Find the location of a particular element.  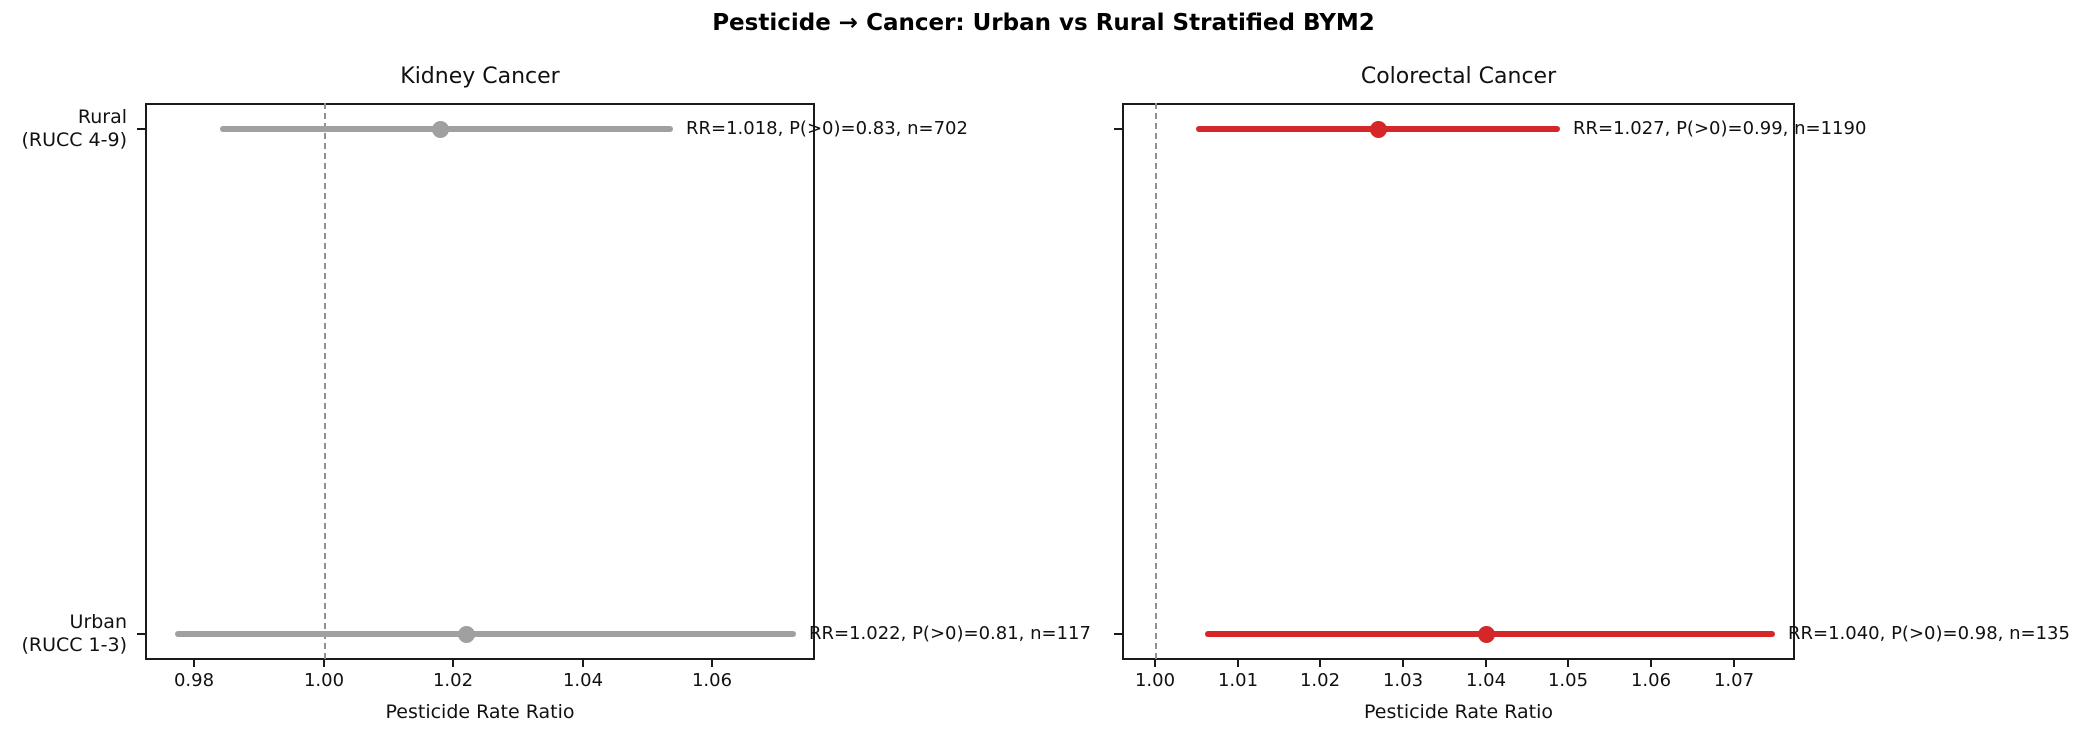

y-label-group-detail: (RUCC 1-3) is located at coordinates (74, 645).